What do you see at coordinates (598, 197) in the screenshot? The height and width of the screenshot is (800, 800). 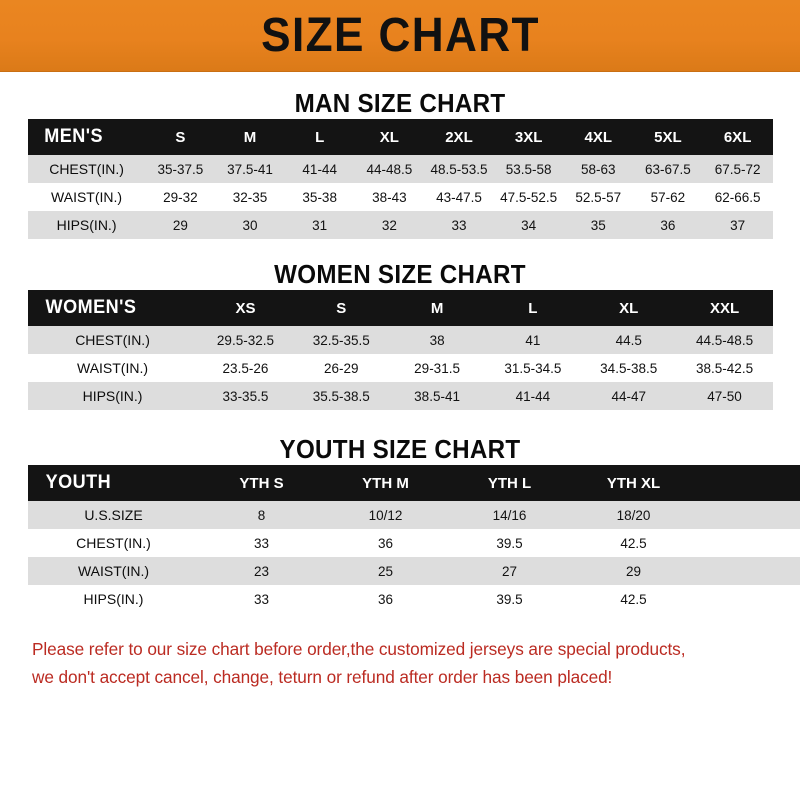 I see `man-waist-4xl: 52.5-57` at bounding box center [598, 197].